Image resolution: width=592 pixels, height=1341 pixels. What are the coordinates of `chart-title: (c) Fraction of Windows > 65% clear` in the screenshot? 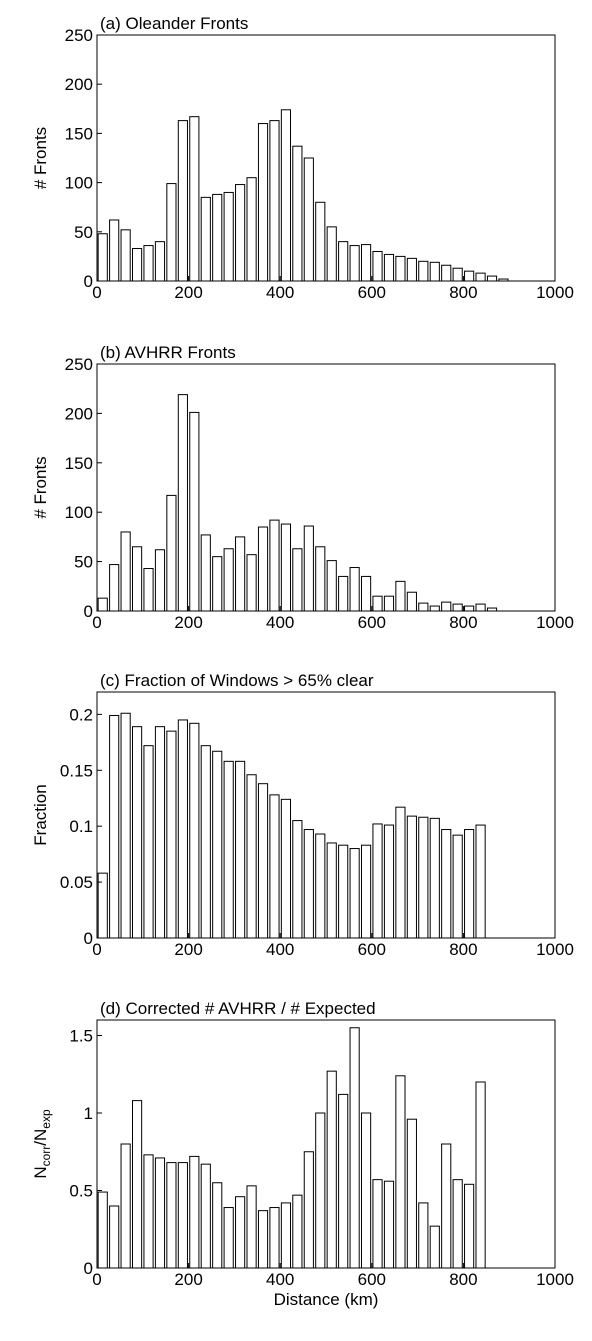 It's located at (237, 680).